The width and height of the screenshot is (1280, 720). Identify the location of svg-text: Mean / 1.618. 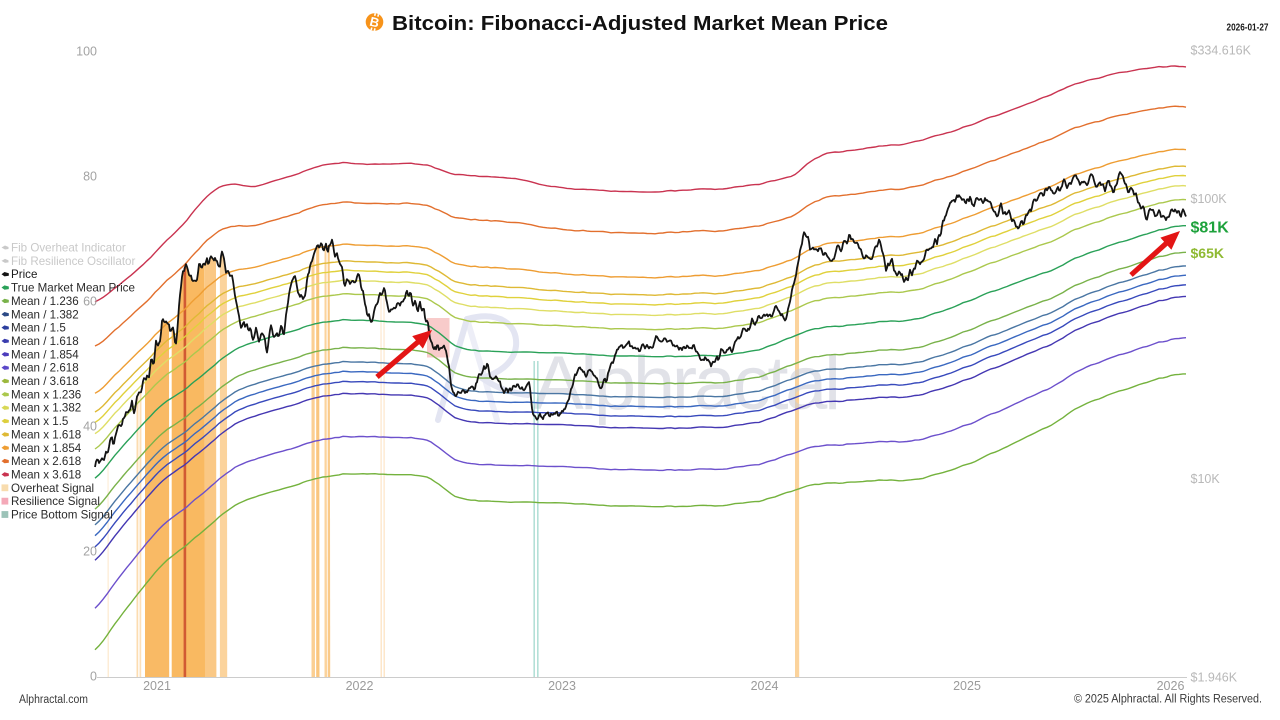
(45, 341).